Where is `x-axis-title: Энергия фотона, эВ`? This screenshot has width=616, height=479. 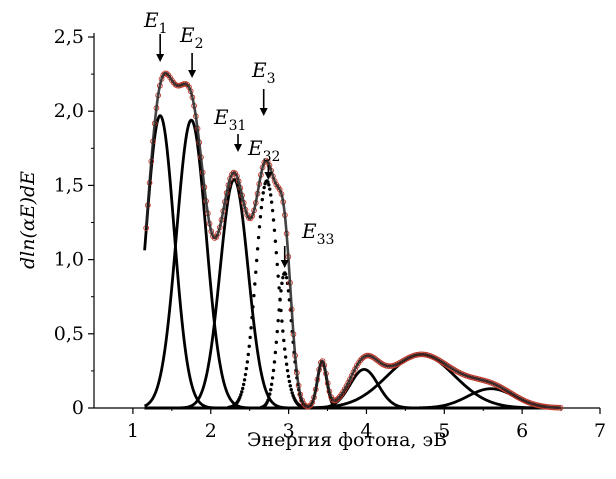 x-axis-title: Энергия фотона, эВ is located at coordinates (347, 440).